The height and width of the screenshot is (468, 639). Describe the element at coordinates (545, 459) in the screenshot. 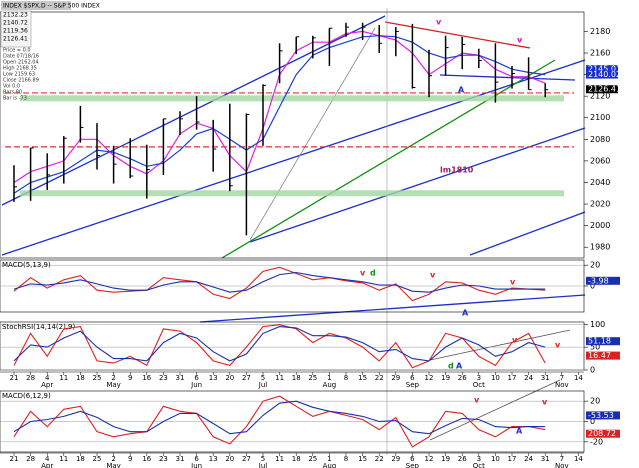

I see `x-tick-label: 31` at that location.